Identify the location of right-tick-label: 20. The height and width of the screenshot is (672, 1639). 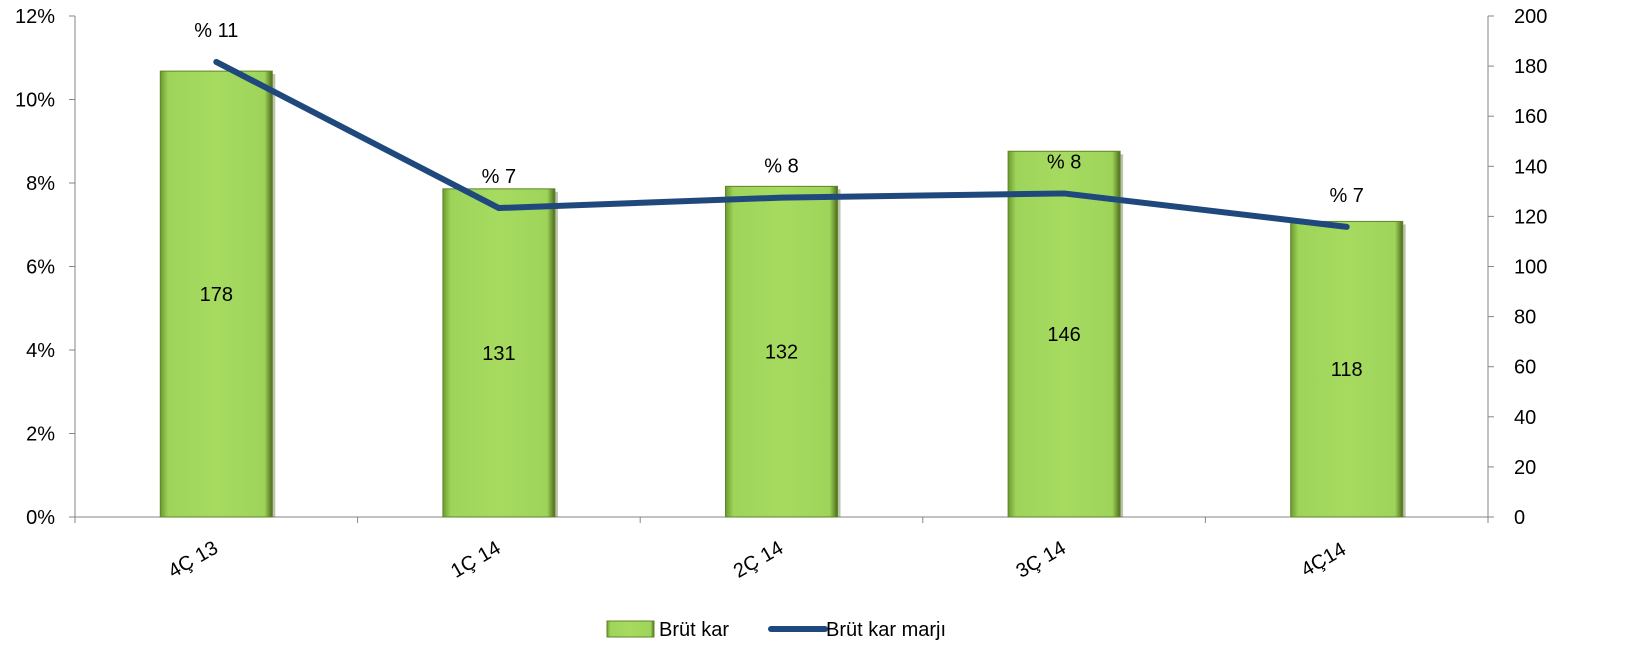
(1525, 468).